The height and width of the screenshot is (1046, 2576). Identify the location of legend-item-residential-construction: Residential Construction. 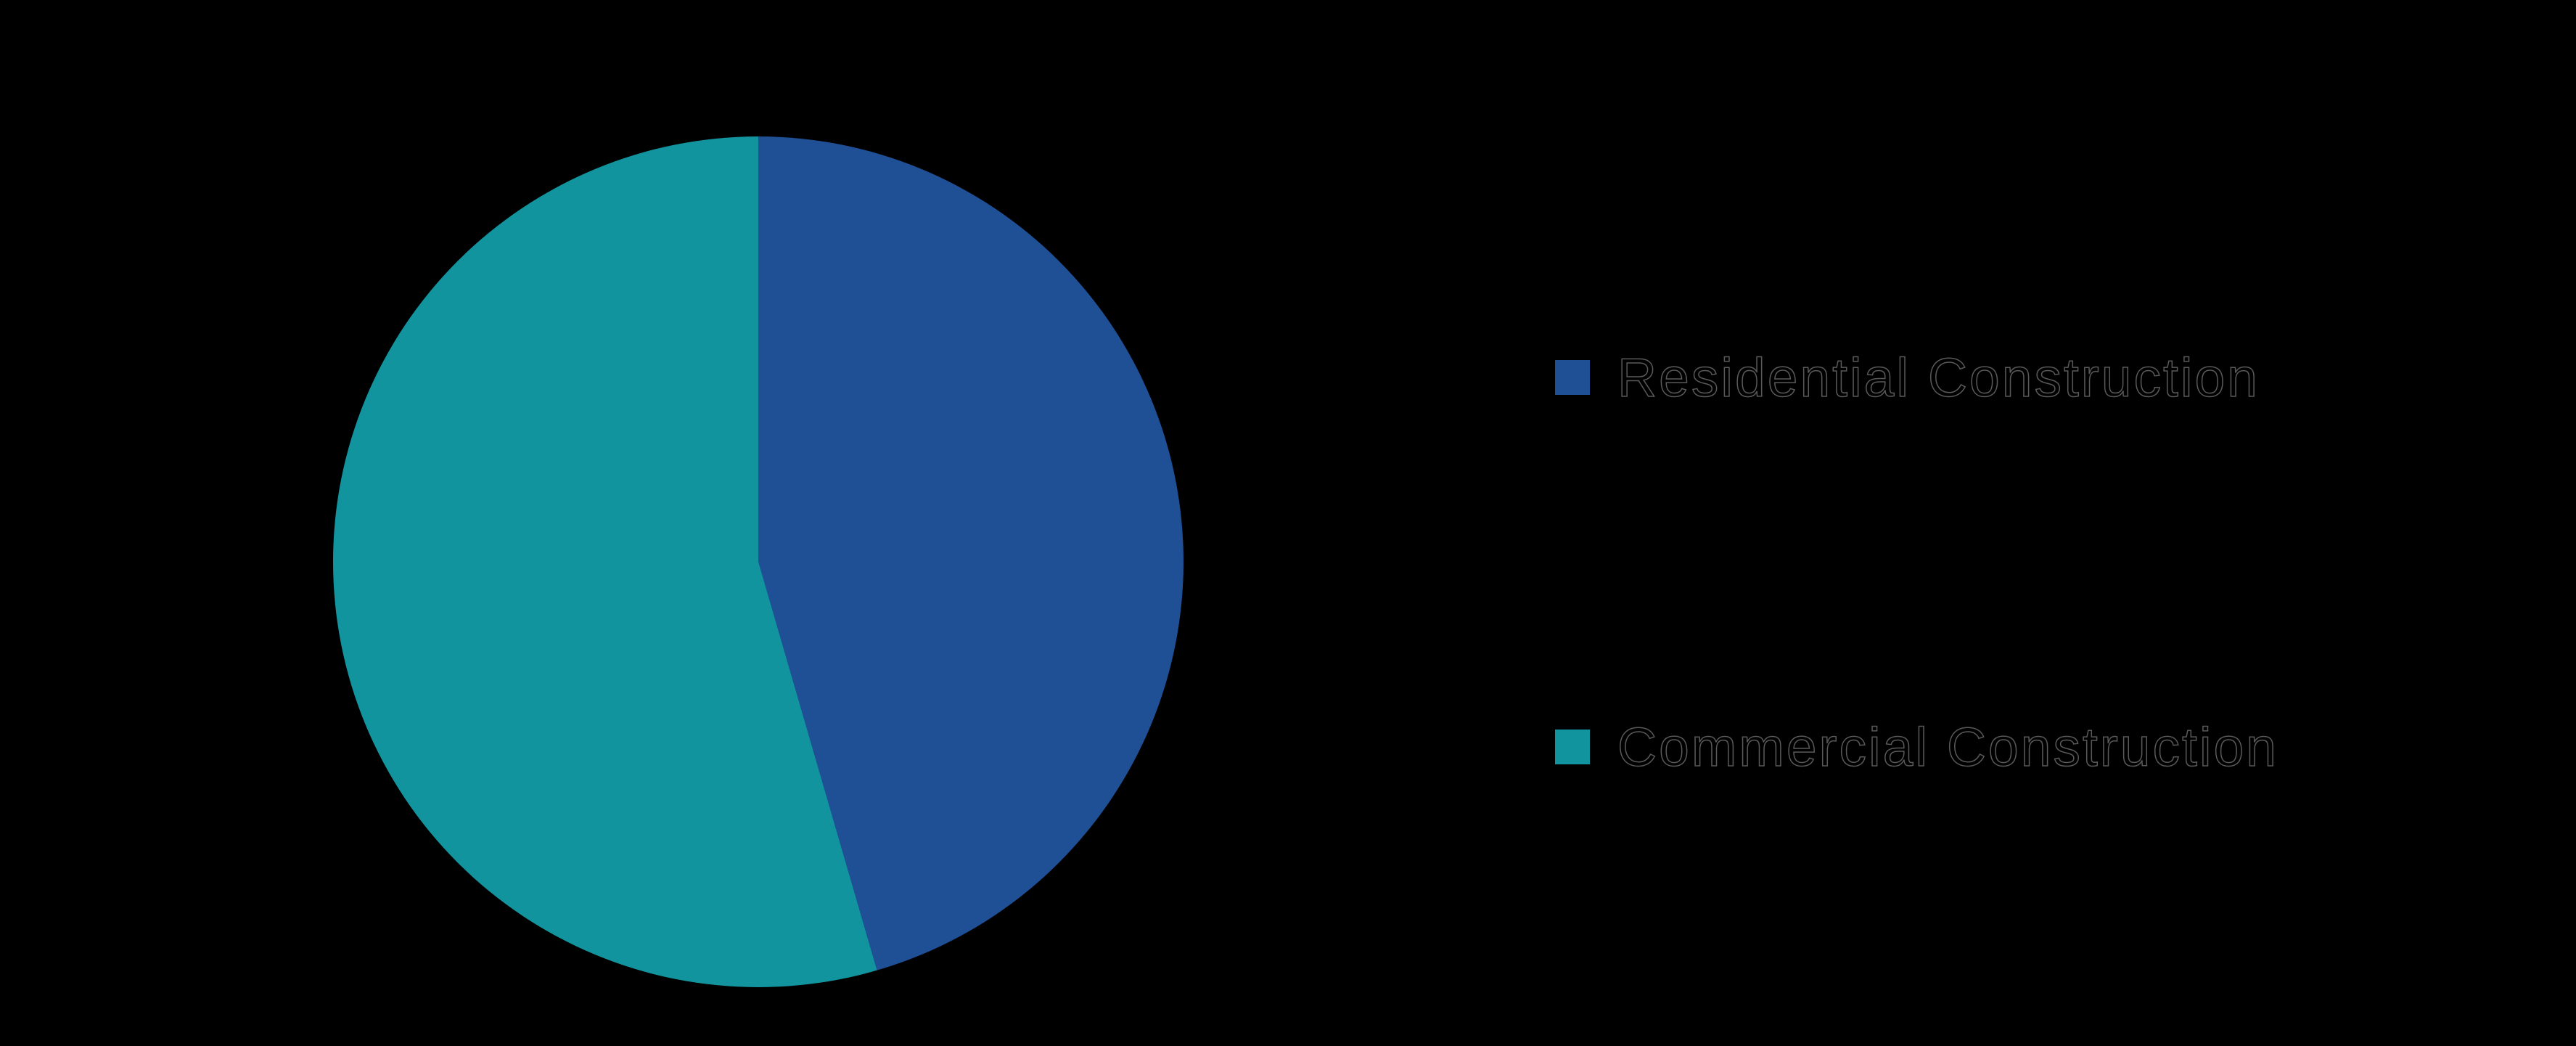
(1907, 377).